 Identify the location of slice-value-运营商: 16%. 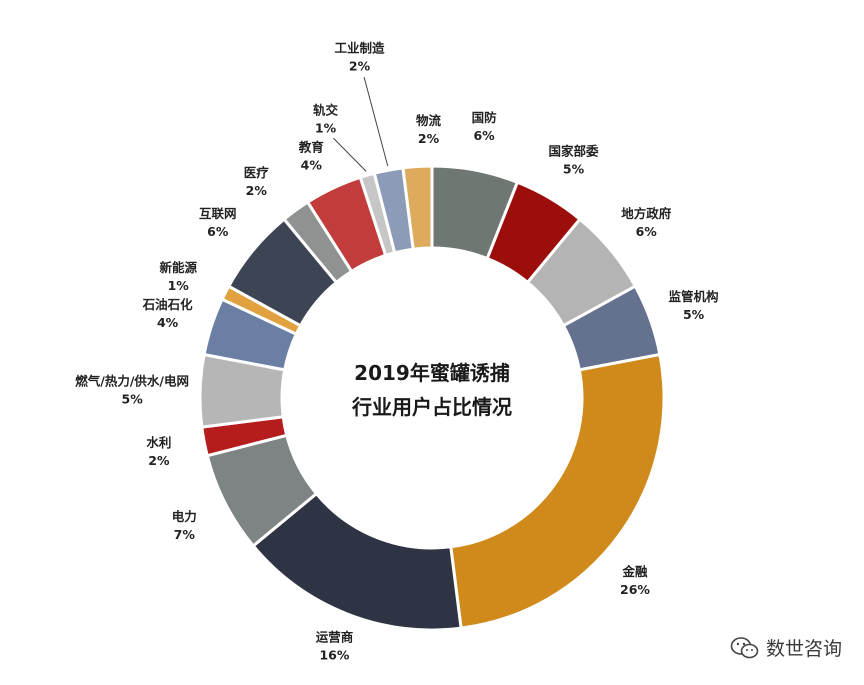
(334, 654).